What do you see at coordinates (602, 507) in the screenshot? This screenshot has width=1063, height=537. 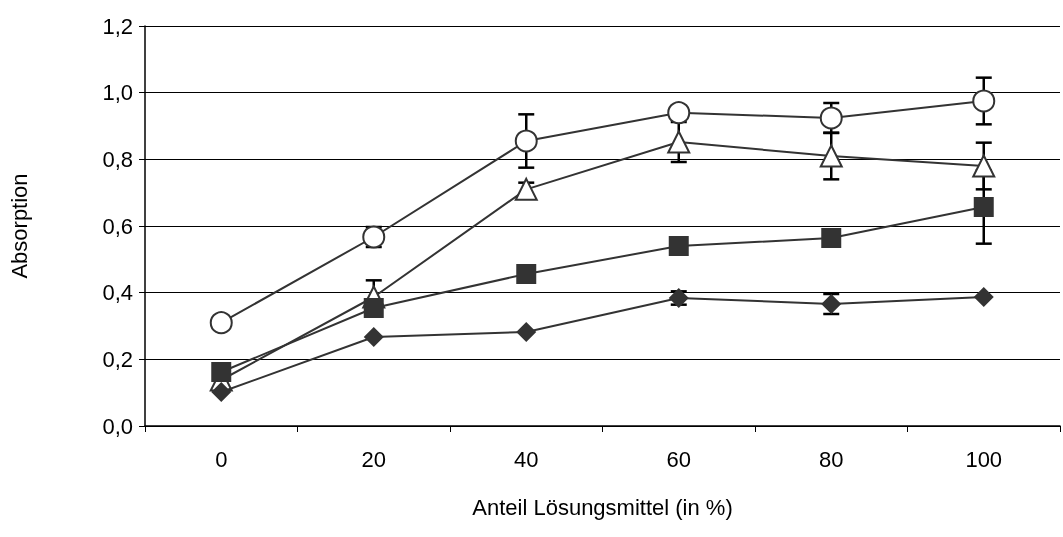 I see `x-axis-title: Anteil Lösungsmittel (in %)` at bounding box center [602, 507].